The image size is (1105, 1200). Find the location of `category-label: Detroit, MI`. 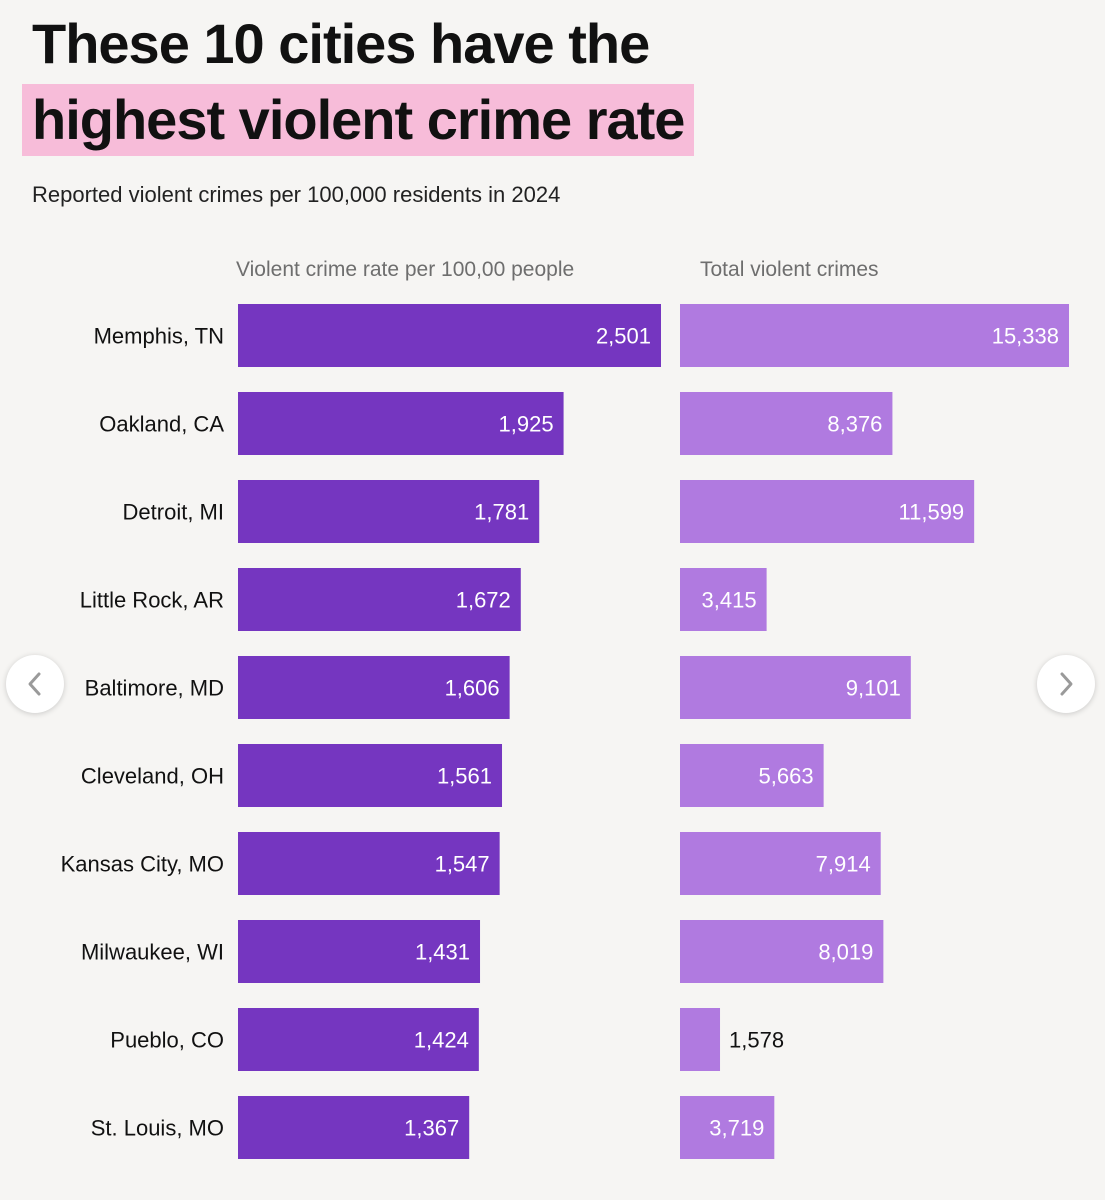

category-label: Detroit, MI is located at coordinates (173, 512).